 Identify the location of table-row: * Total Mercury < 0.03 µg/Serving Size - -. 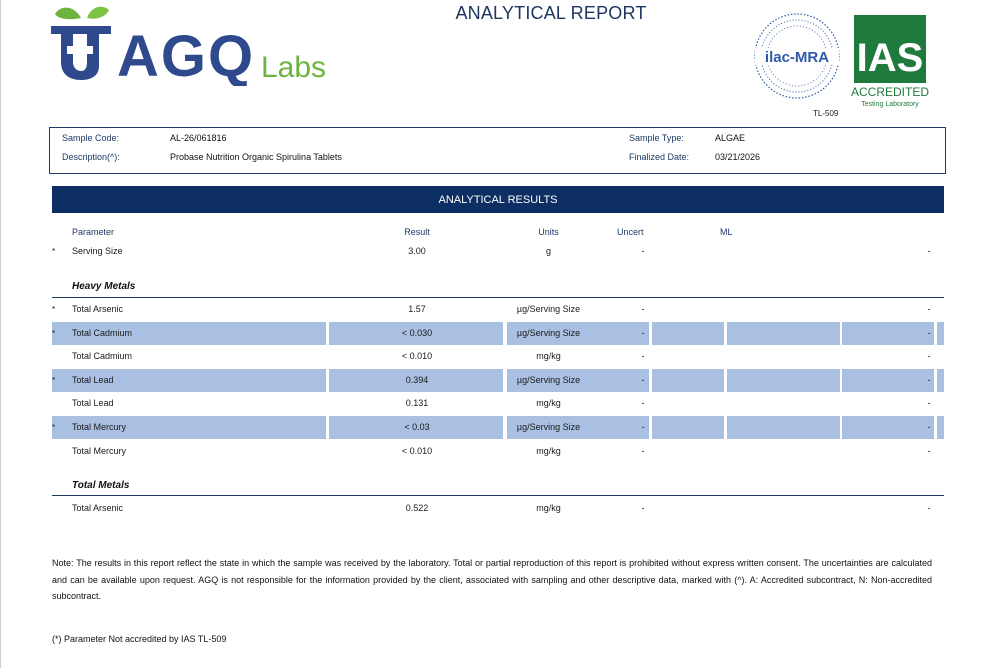
(498, 427).